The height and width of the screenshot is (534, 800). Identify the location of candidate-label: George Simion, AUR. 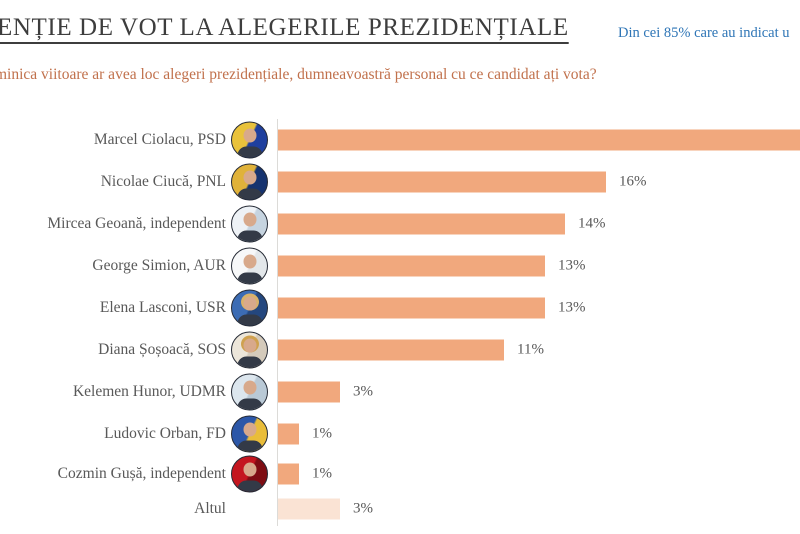
(159, 265).